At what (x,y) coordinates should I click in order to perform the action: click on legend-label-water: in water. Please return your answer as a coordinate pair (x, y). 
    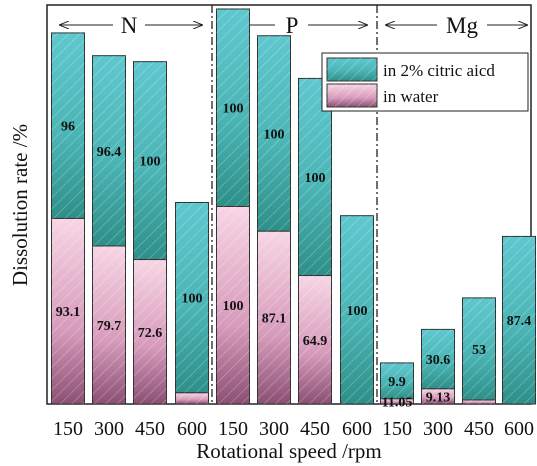
    Looking at the image, I should click on (411, 96).